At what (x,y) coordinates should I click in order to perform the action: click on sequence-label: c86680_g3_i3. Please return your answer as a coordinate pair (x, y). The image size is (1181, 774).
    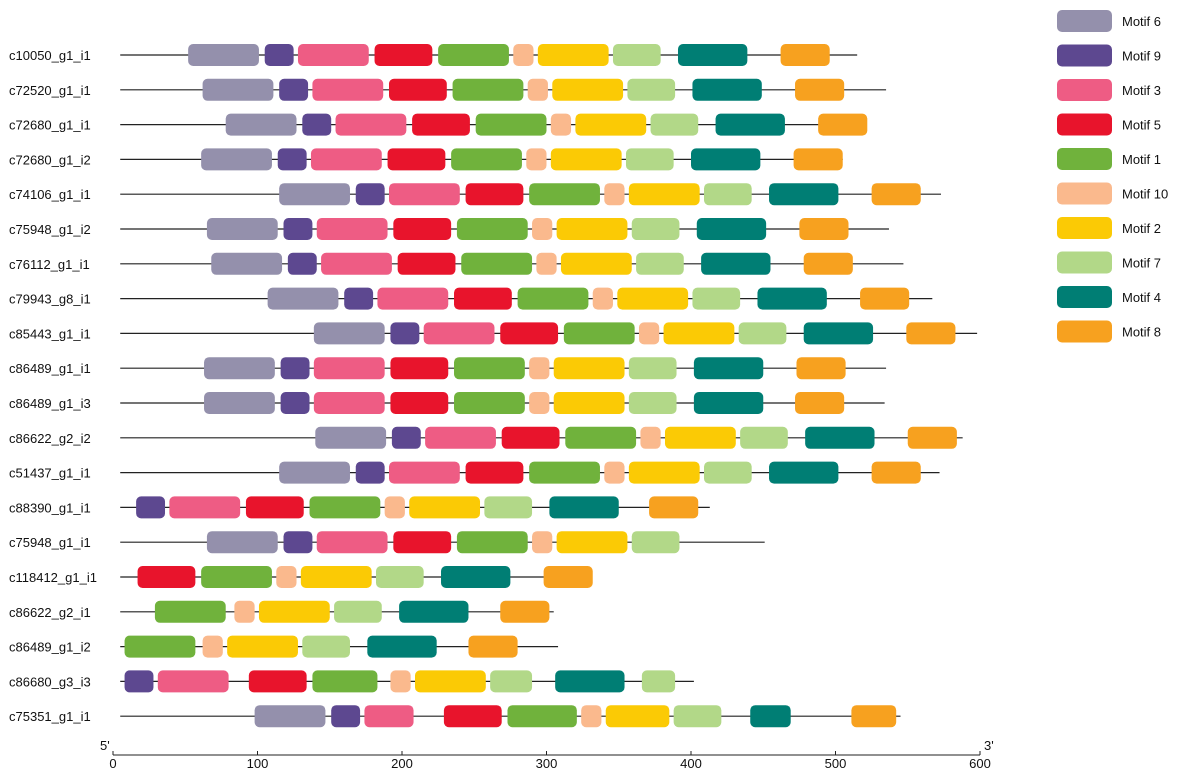
    Looking at the image, I should click on (50, 681).